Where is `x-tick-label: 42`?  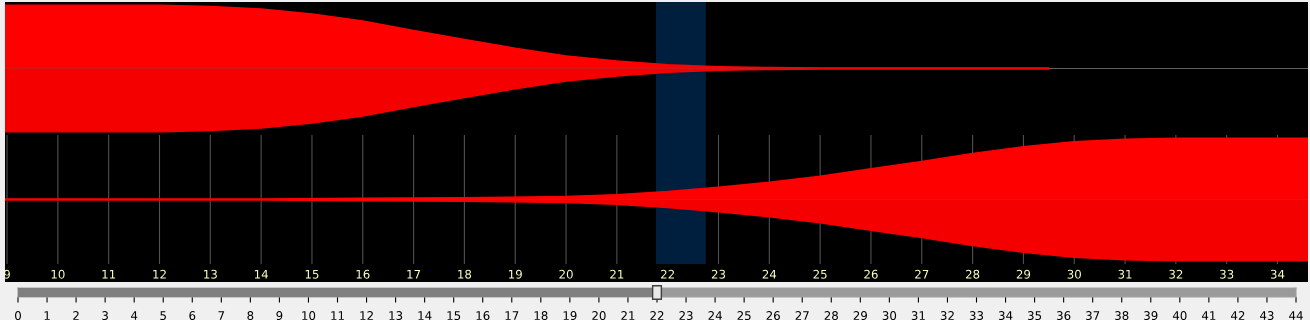
x-tick-label: 42 is located at coordinates (1237, 315).